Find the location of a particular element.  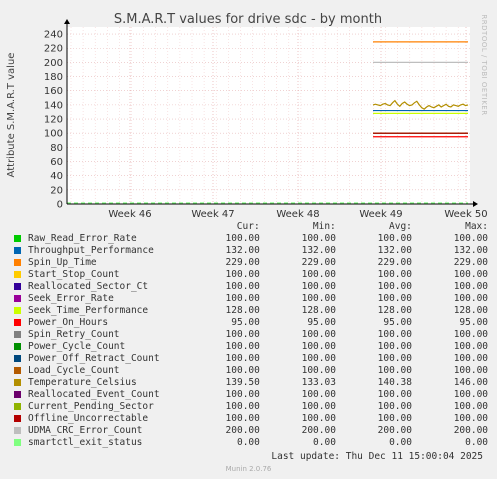

x-tick-label: Week 46 is located at coordinates (129, 213).